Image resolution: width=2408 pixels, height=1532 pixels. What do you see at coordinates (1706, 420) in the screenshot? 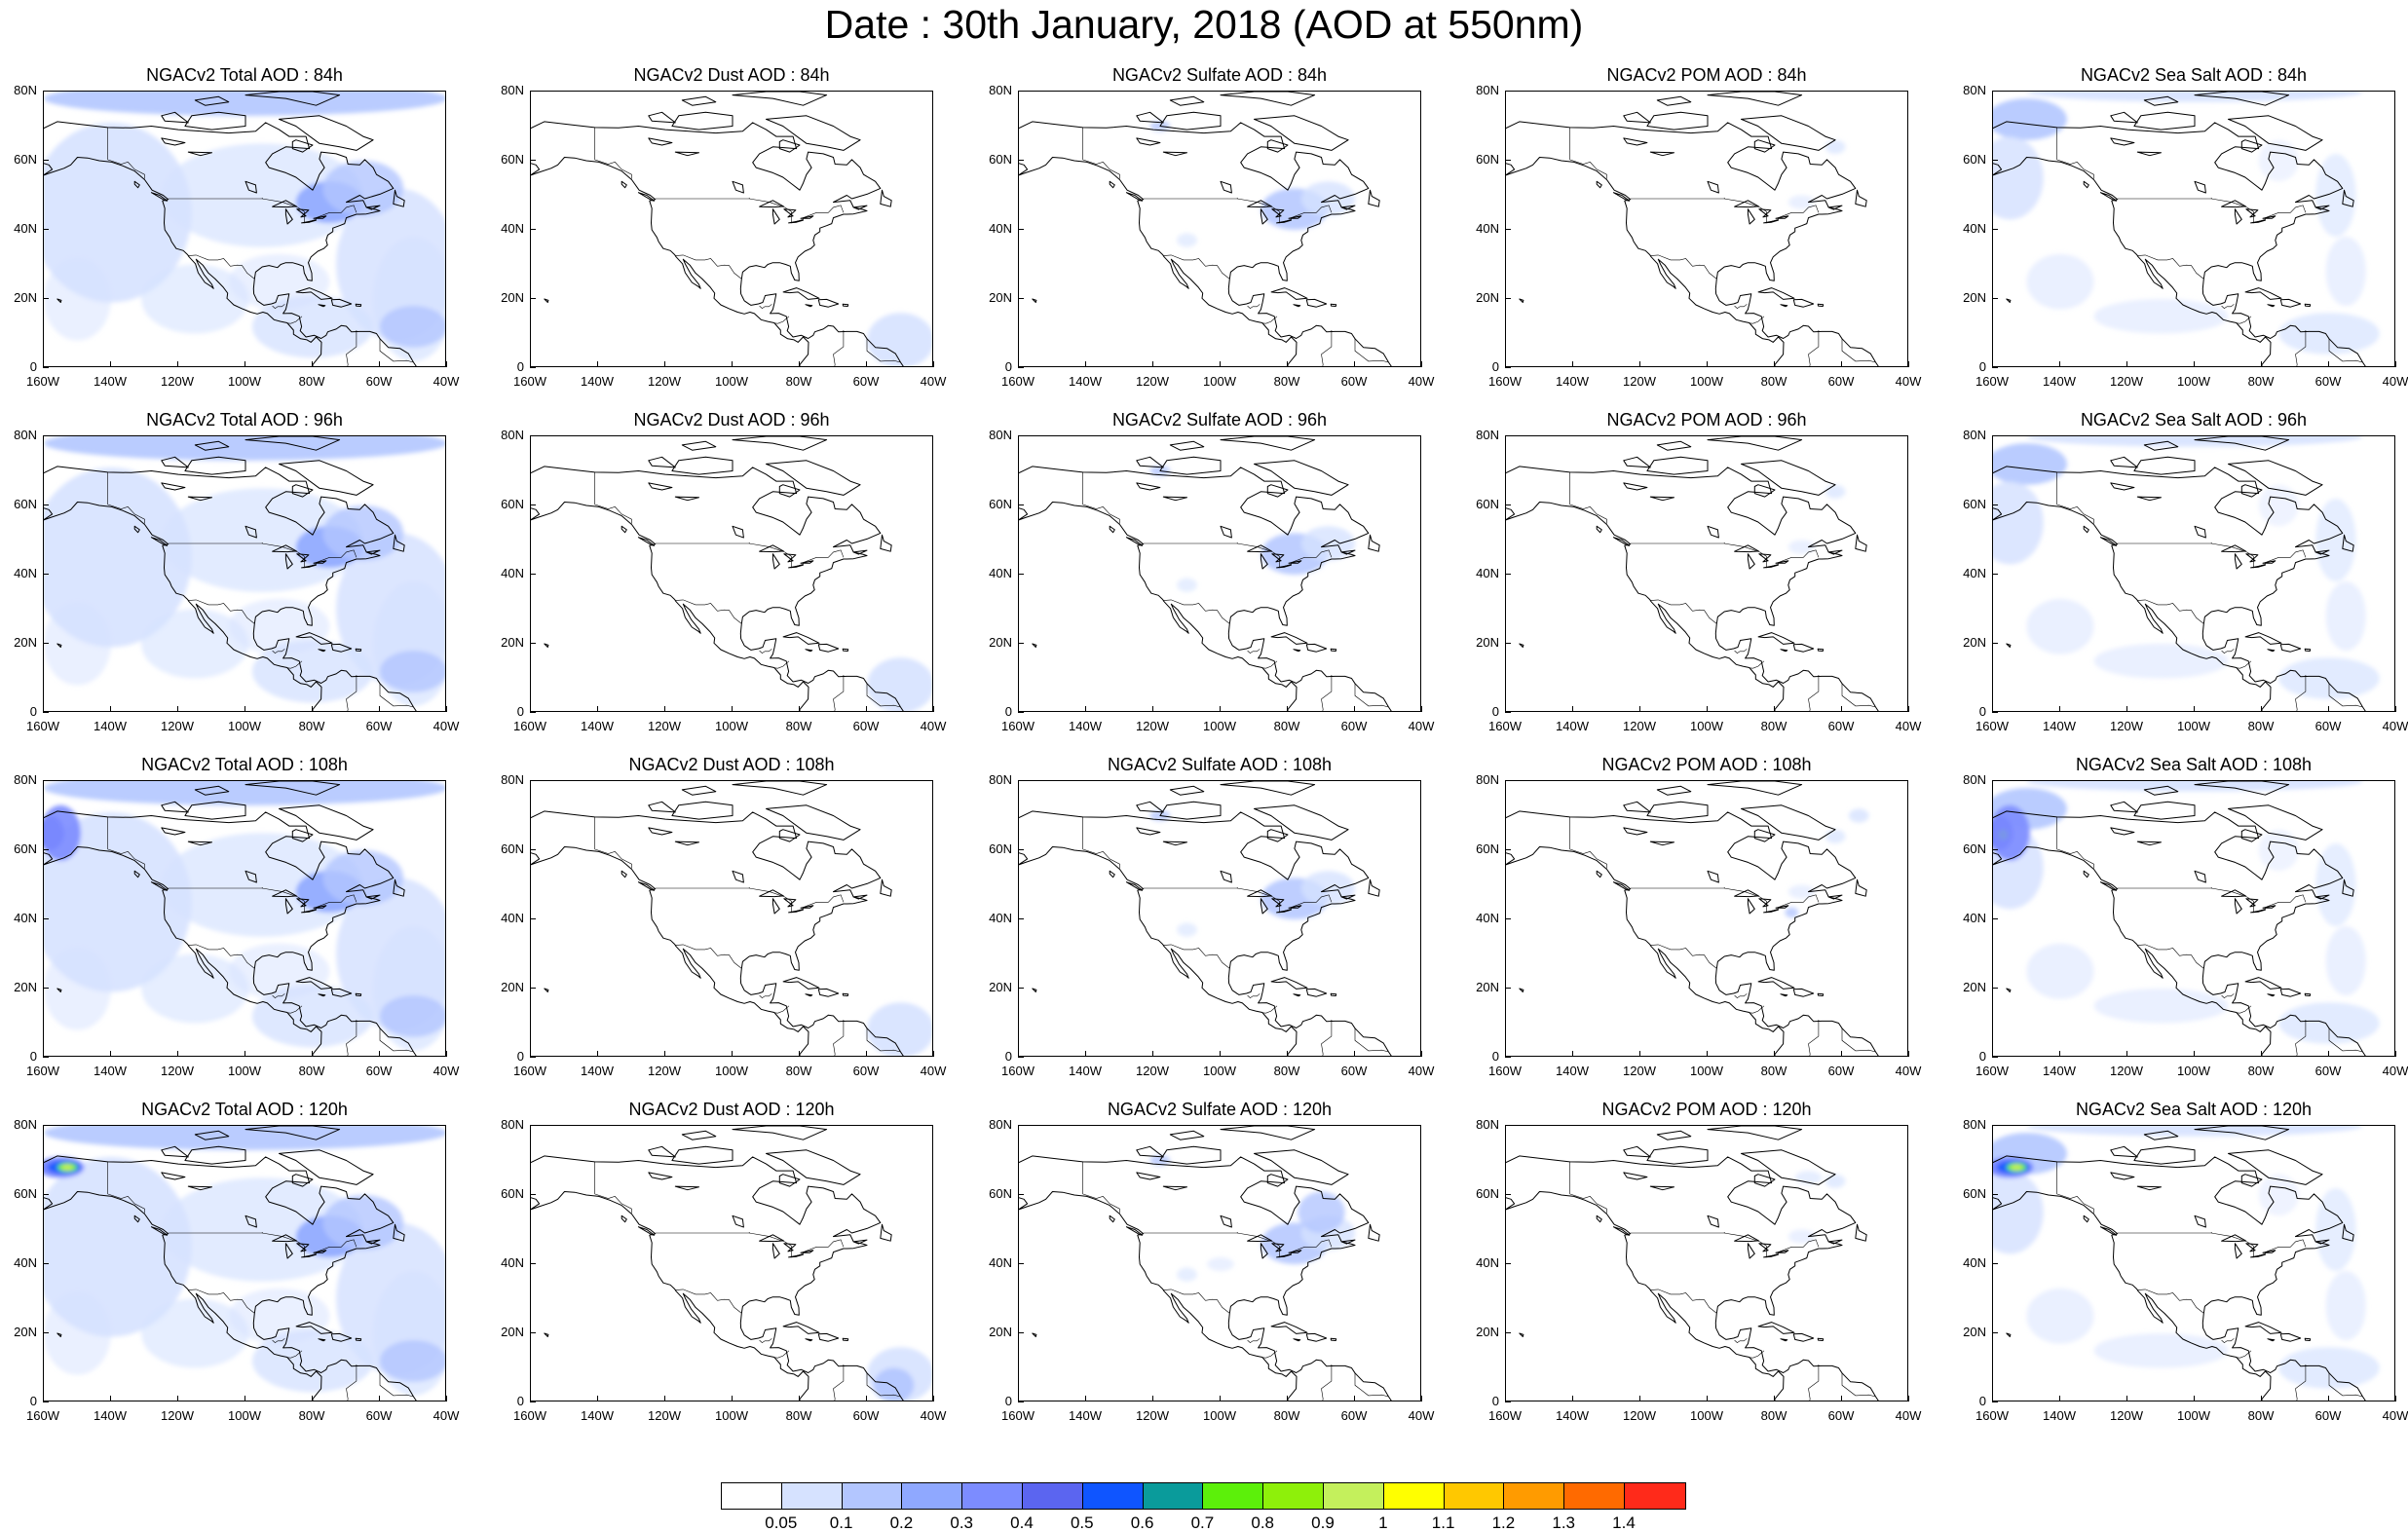
I see `panel-title: NGACv2 POM AOD : 96h` at bounding box center [1706, 420].